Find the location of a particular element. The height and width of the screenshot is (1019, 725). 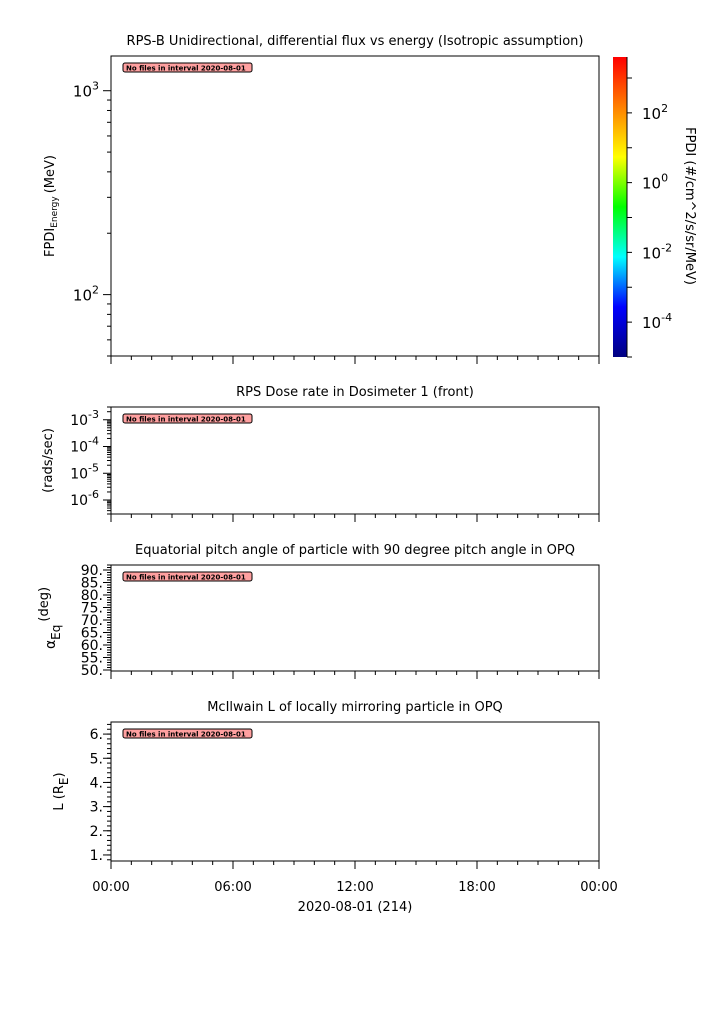

y-label-main: L (R is located at coordinates (59, 797).